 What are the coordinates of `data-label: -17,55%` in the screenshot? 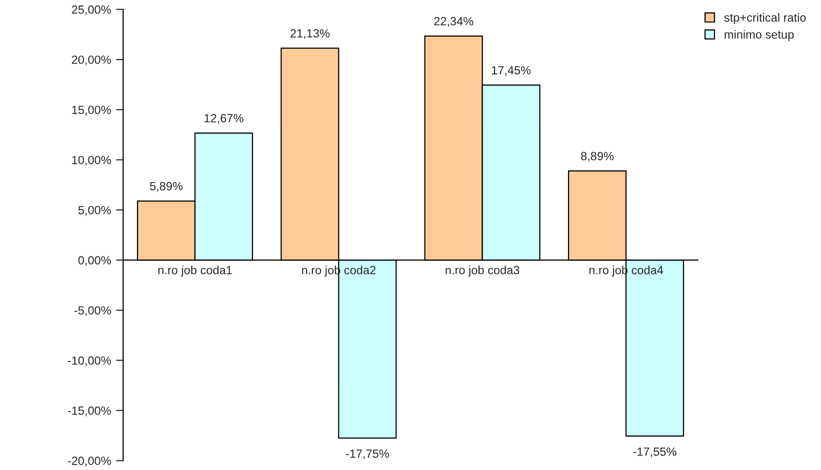 It's located at (654, 453).